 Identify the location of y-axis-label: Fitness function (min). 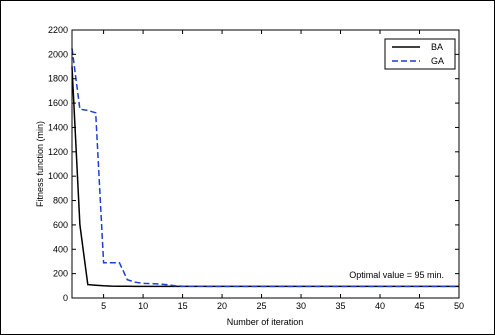
(40, 164).